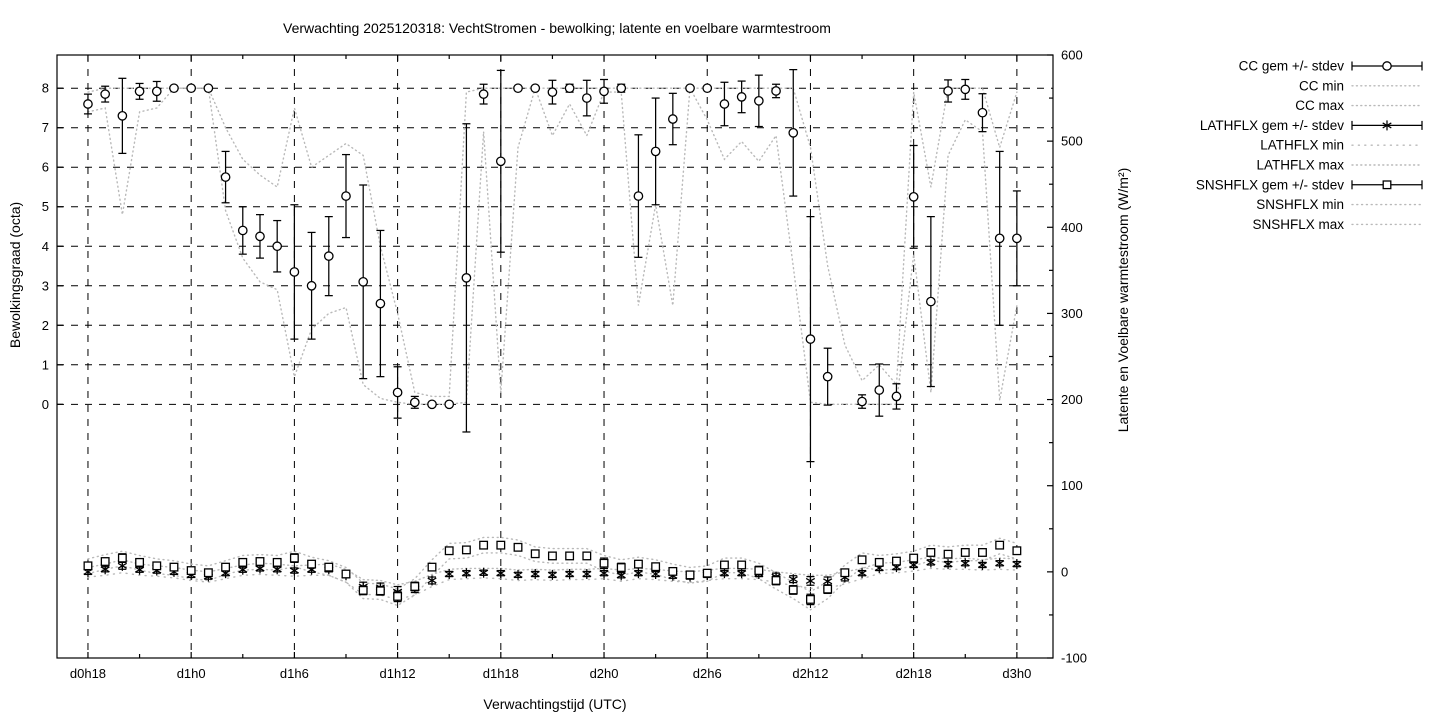 The height and width of the screenshot is (725, 1440). What do you see at coordinates (45, 404) in the screenshot?
I see `y-left-tick-label: 0` at bounding box center [45, 404].